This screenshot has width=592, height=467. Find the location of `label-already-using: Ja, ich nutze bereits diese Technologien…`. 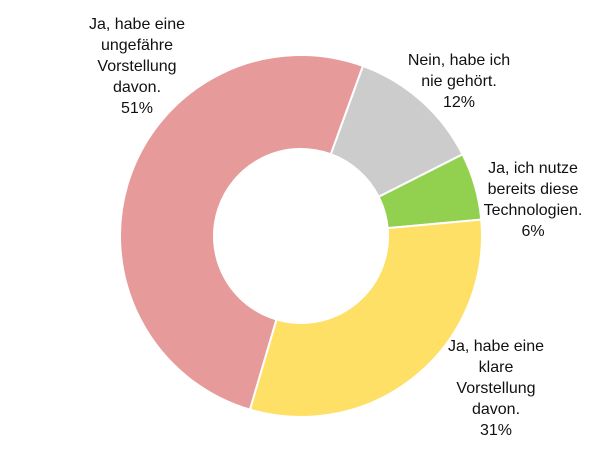

label-already-using: Ja, ich nutze bereits diese Technologien… is located at coordinates (533, 200).